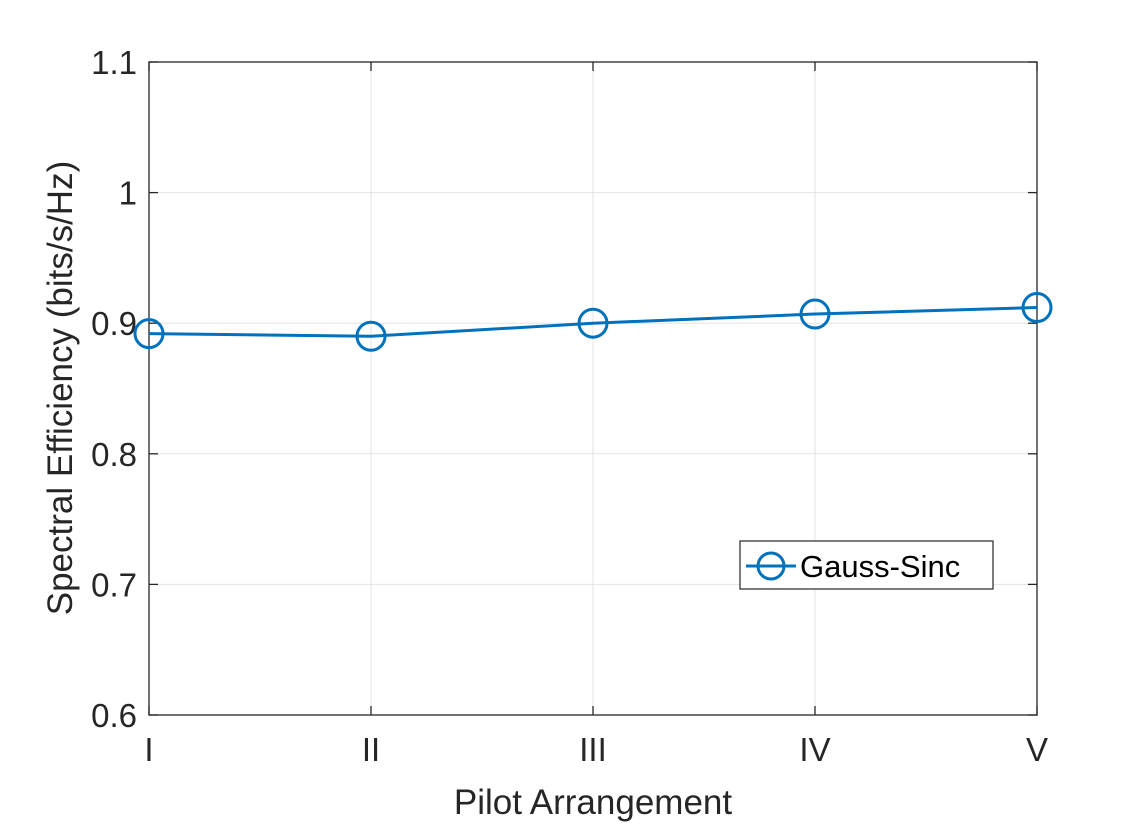  I want to click on x-tick-label: II, so click(371, 749).